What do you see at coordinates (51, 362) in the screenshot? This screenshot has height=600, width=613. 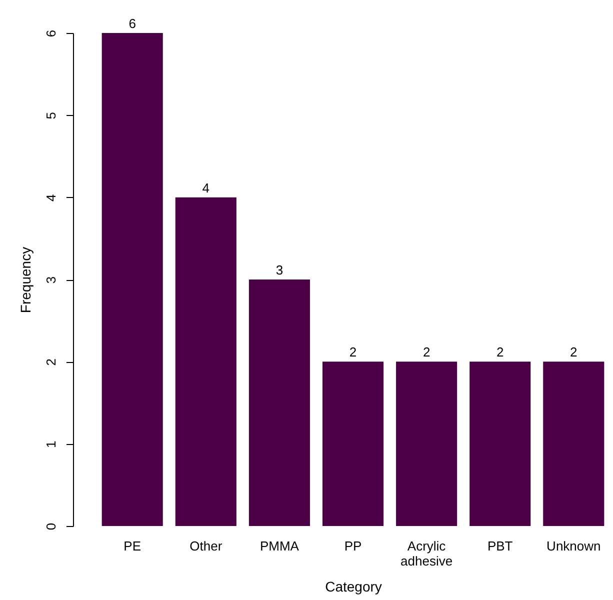 I see `y-tick-label: 2` at bounding box center [51, 362].